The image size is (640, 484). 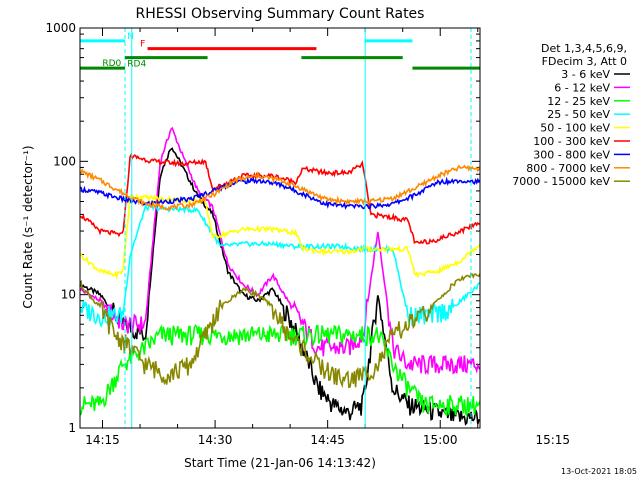 What do you see at coordinates (327, 440) in the screenshot?
I see `x-tick-label: 14:45` at bounding box center [327, 440].